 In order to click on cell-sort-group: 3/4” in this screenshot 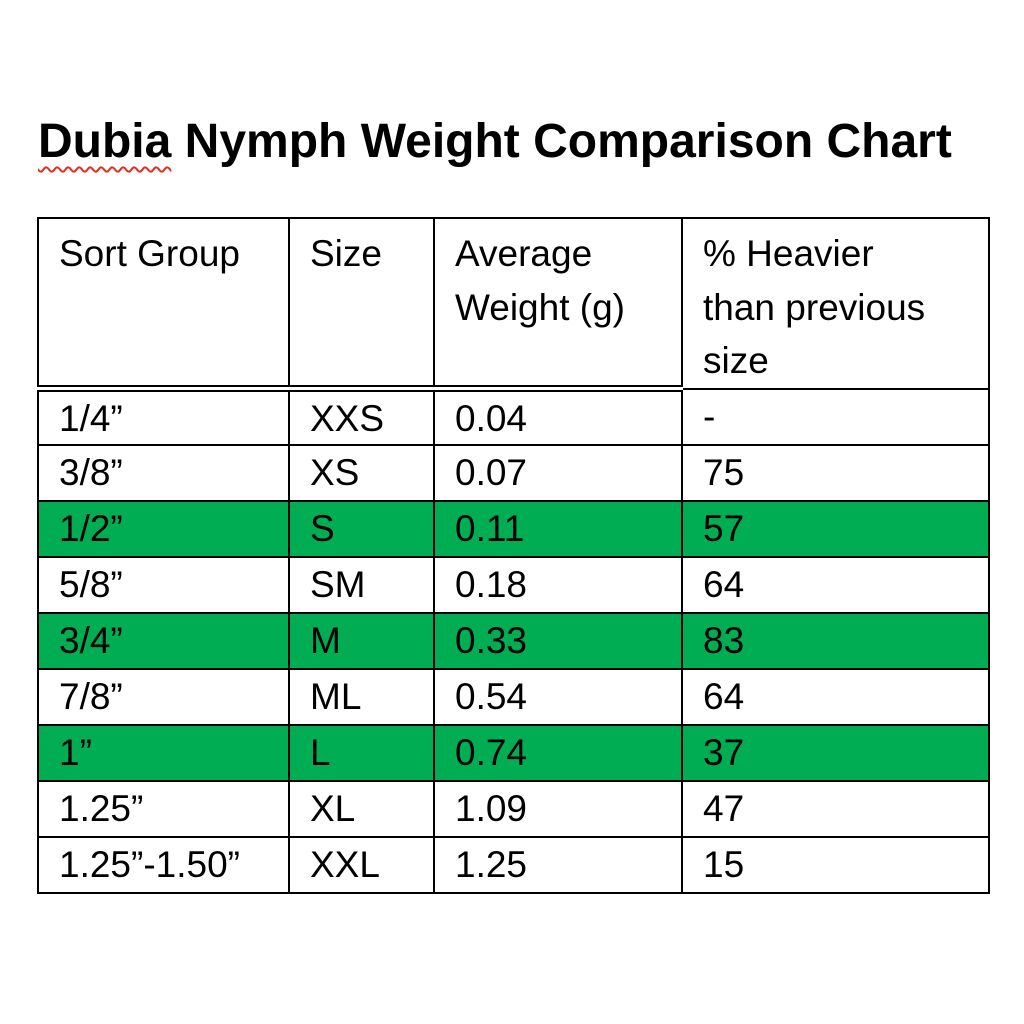, I will do `click(163, 640)`.